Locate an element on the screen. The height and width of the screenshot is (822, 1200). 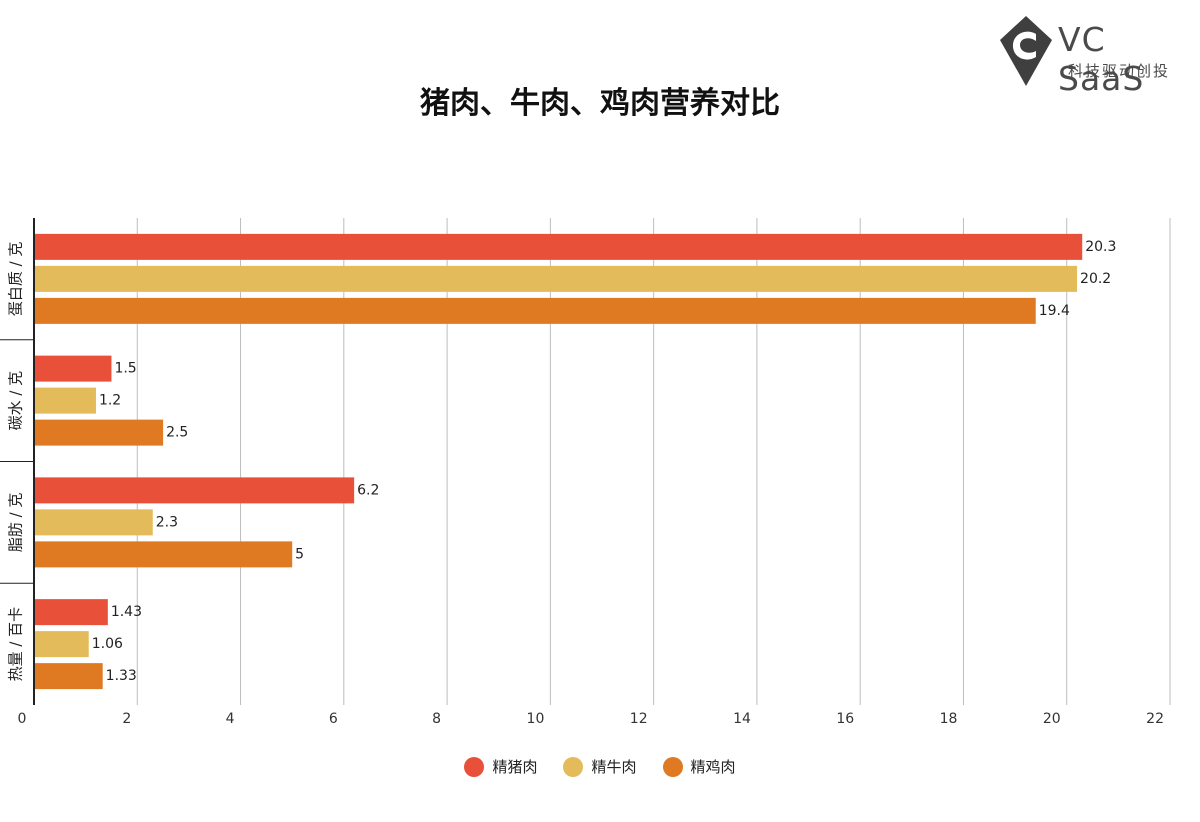
legend-label: 精牛肉 is located at coordinates (614, 767).